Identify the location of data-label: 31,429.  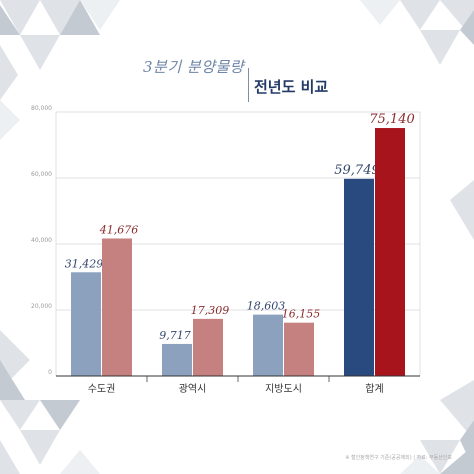
(84, 263).